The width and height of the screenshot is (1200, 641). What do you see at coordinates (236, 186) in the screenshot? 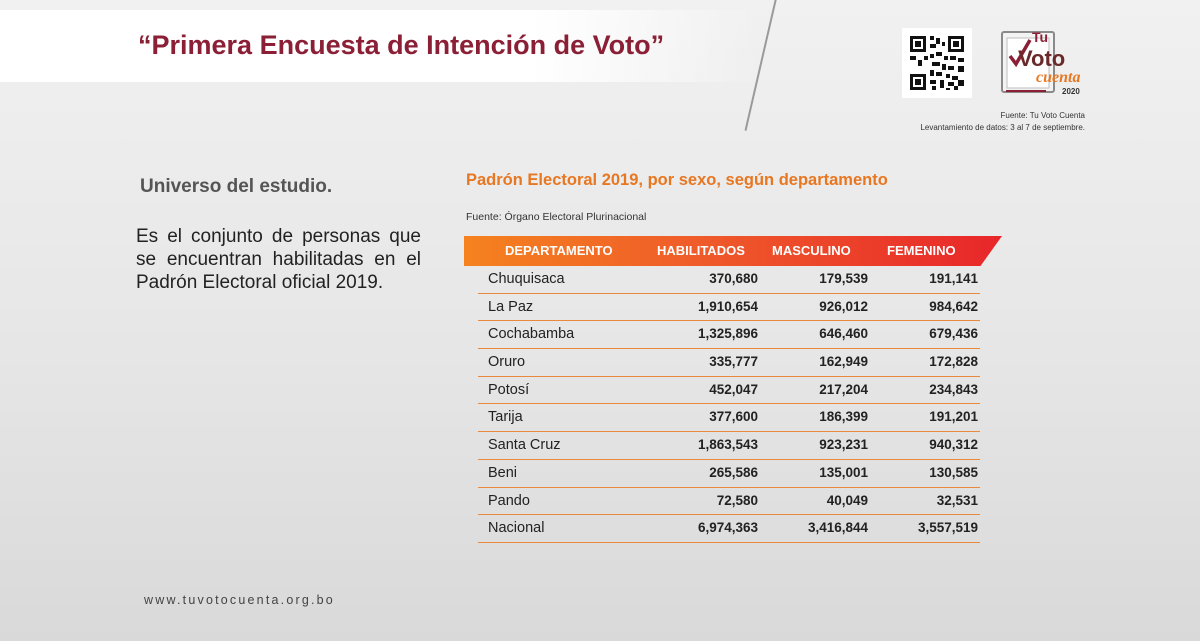
I see `section-heading: Universo del estudio.` at bounding box center [236, 186].